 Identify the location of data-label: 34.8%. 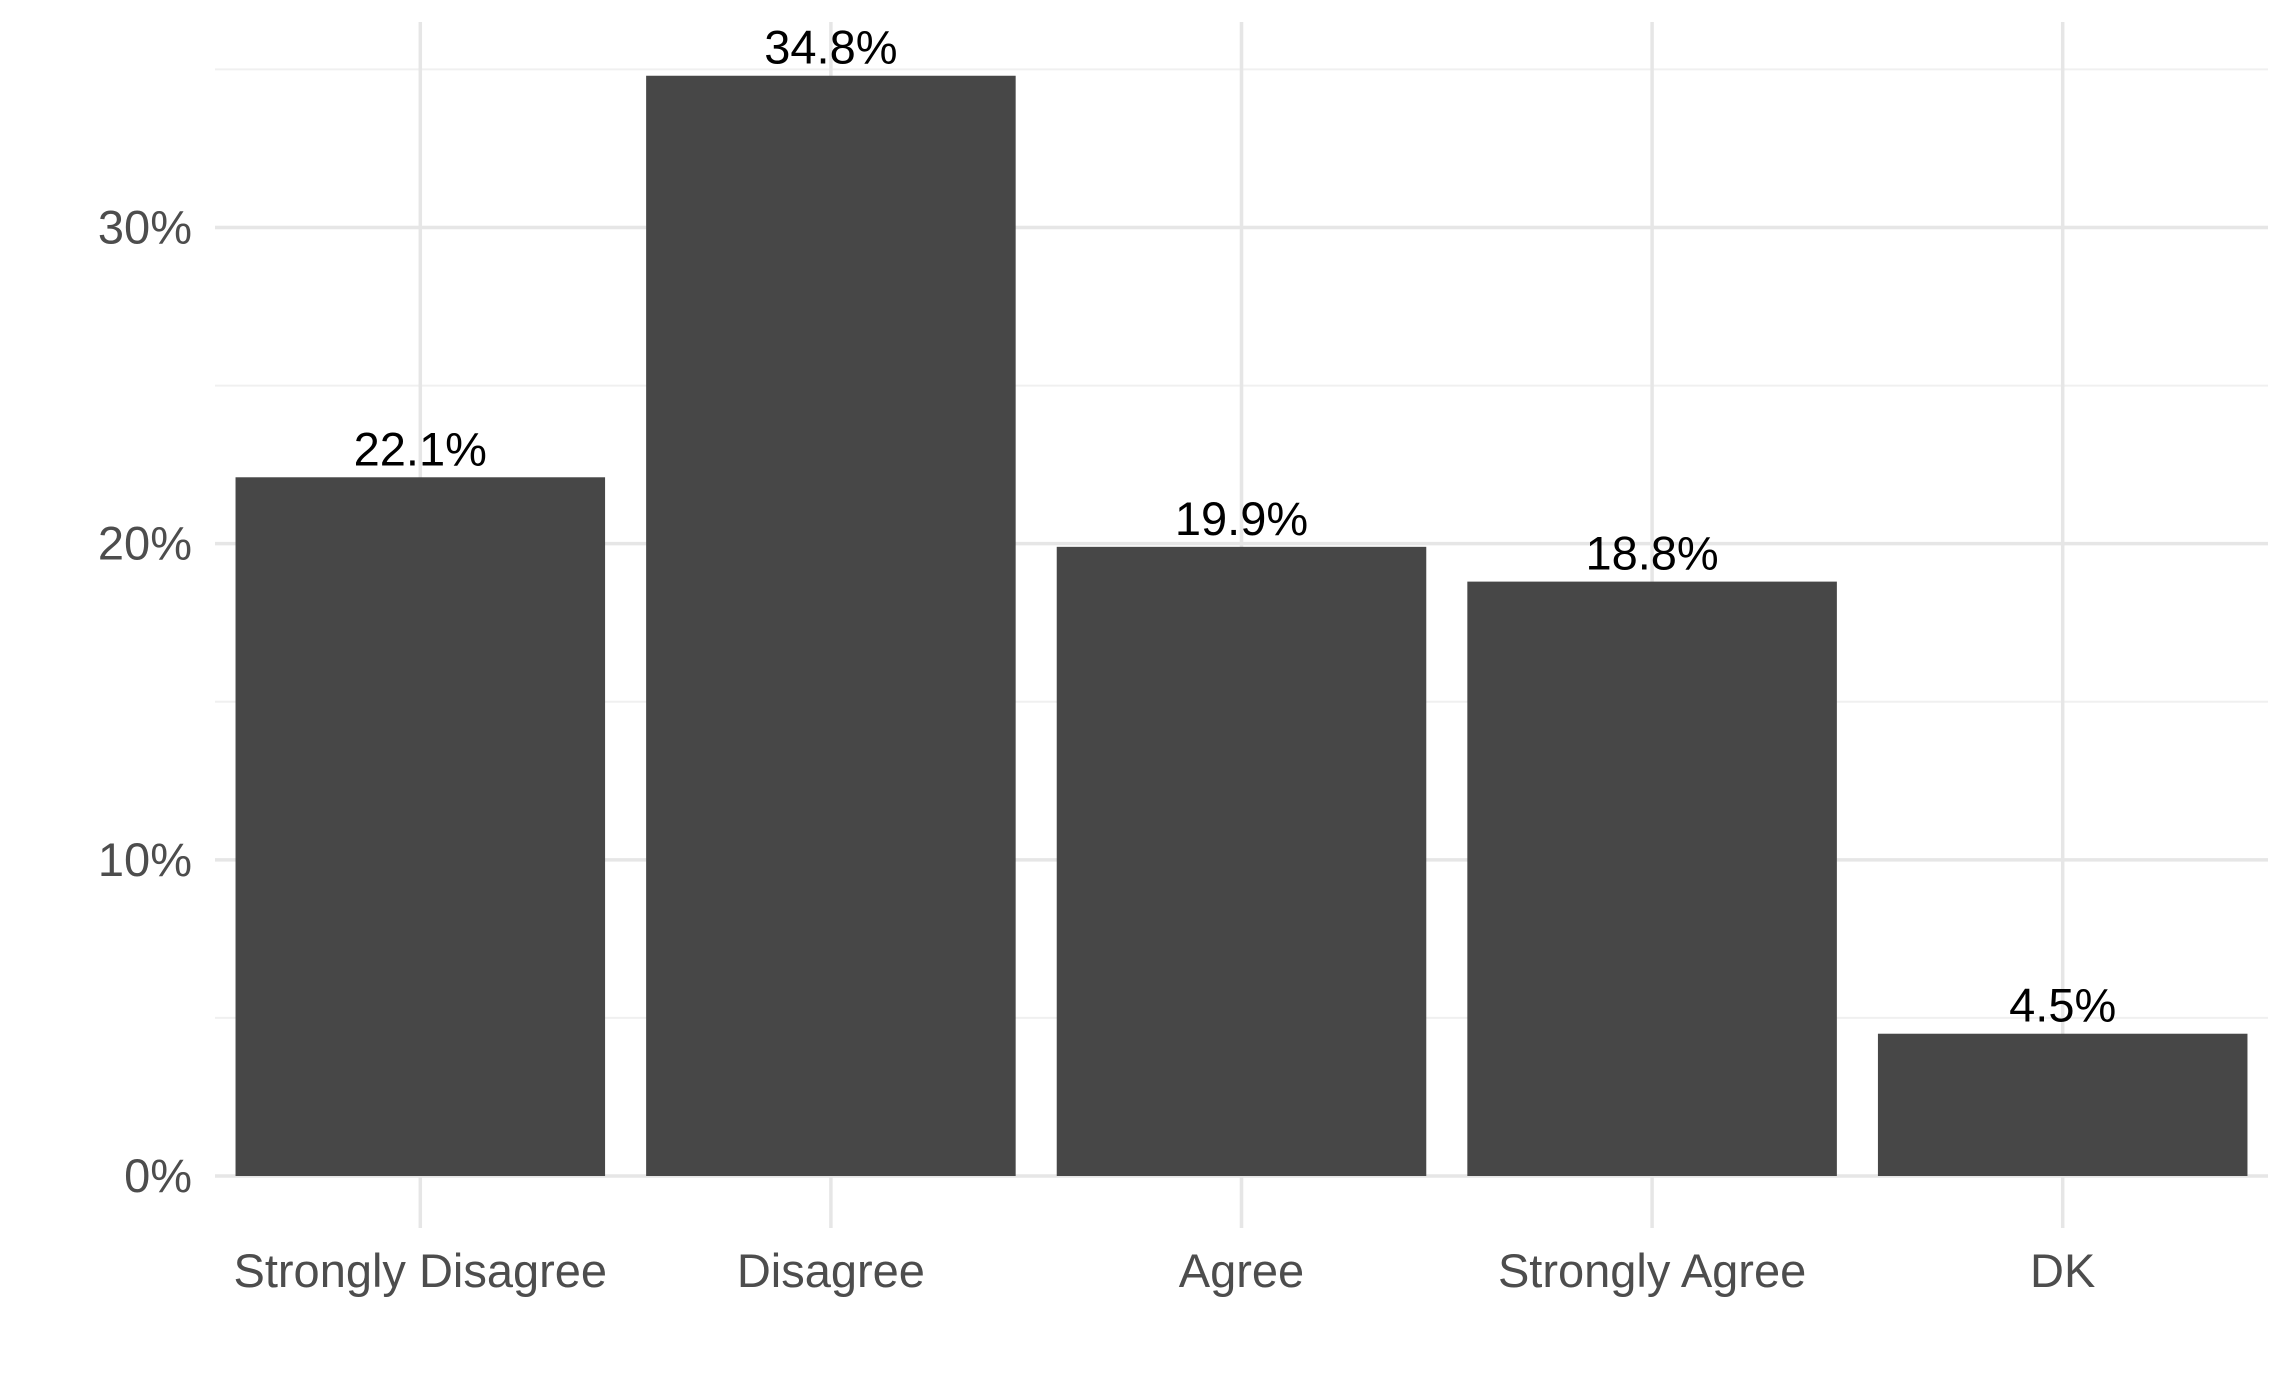
(830, 47).